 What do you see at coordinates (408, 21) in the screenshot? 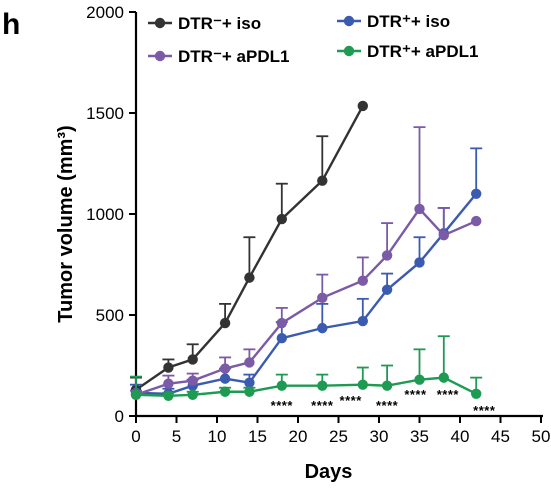
I see `legend-label: DTR⁺+ iso` at bounding box center [408, 21].